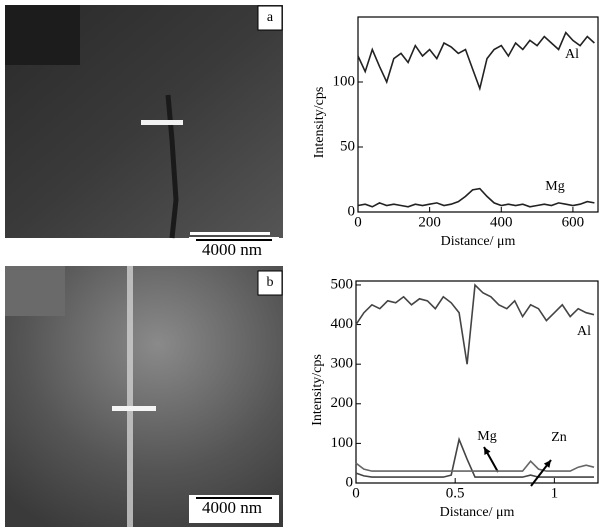  I want to click on y-tick-label: 50, so click(347, 146).